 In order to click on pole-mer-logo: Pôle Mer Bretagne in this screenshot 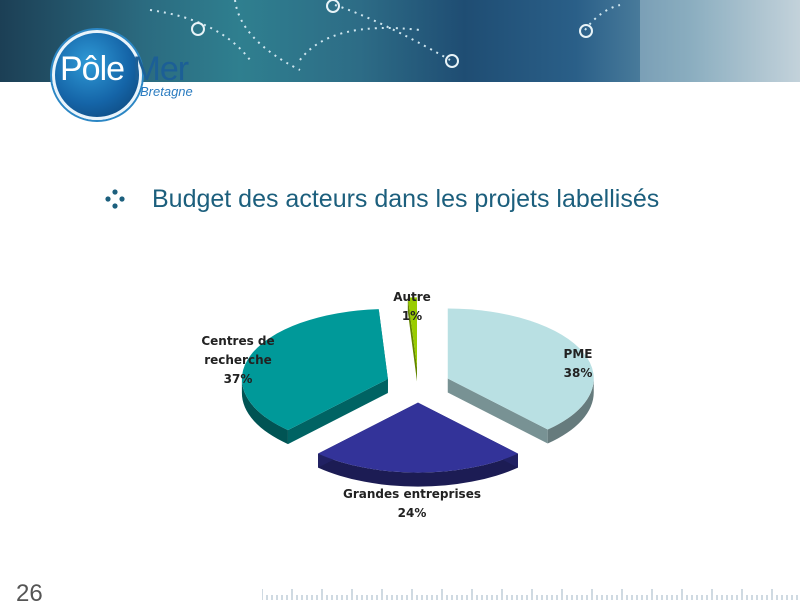, I will do `click(124, 75)`.